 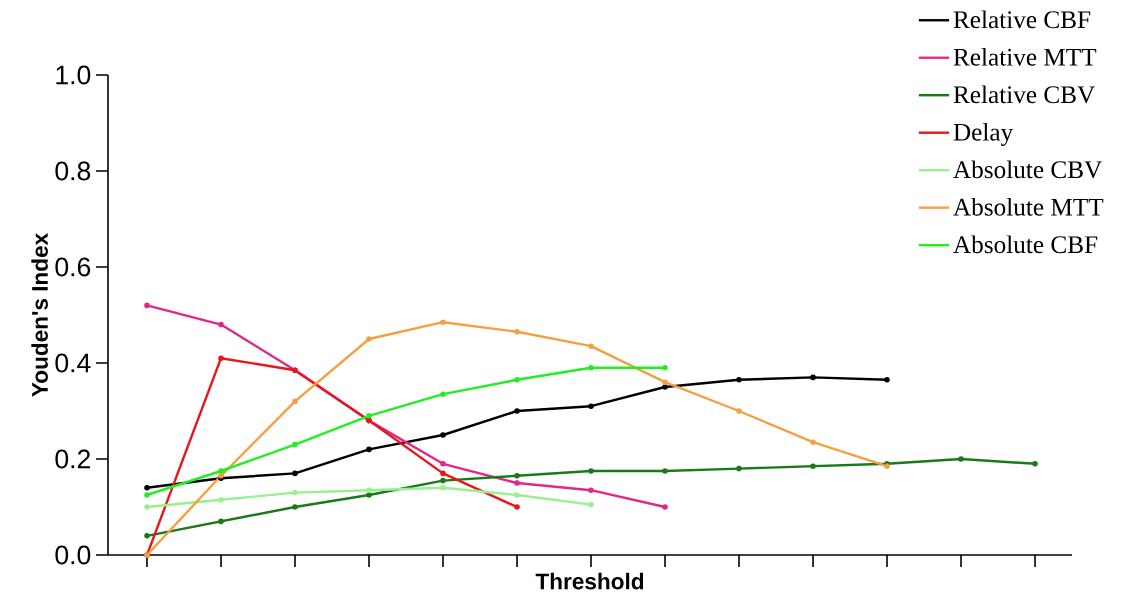 What do you see at coordinates (73, 363) in the screenshot?
I see `y-tick-label: 0.4` at bounding box center [73, 363].